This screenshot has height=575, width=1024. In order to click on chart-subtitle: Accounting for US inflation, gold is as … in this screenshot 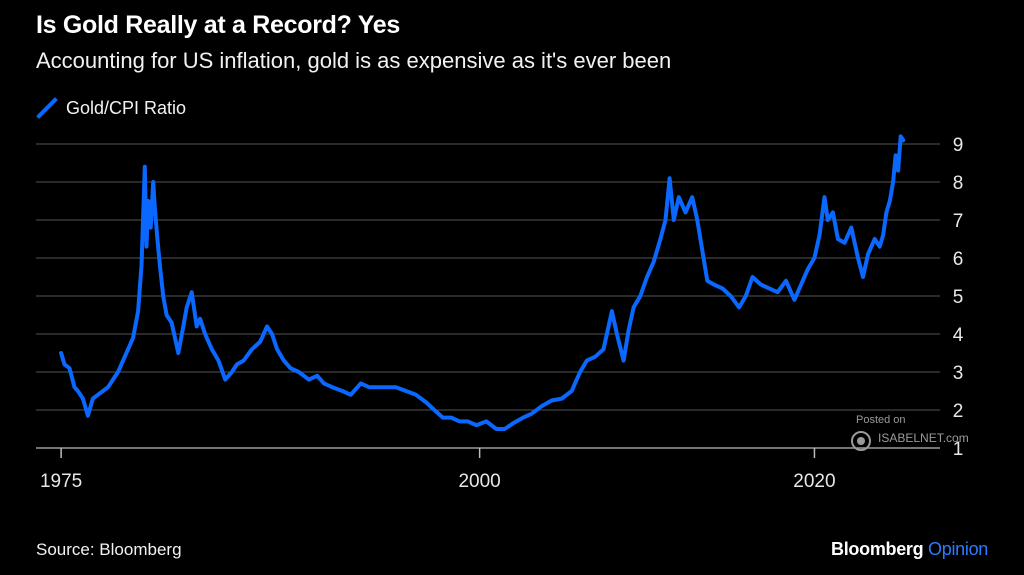, I will do `click(354, 60)`.